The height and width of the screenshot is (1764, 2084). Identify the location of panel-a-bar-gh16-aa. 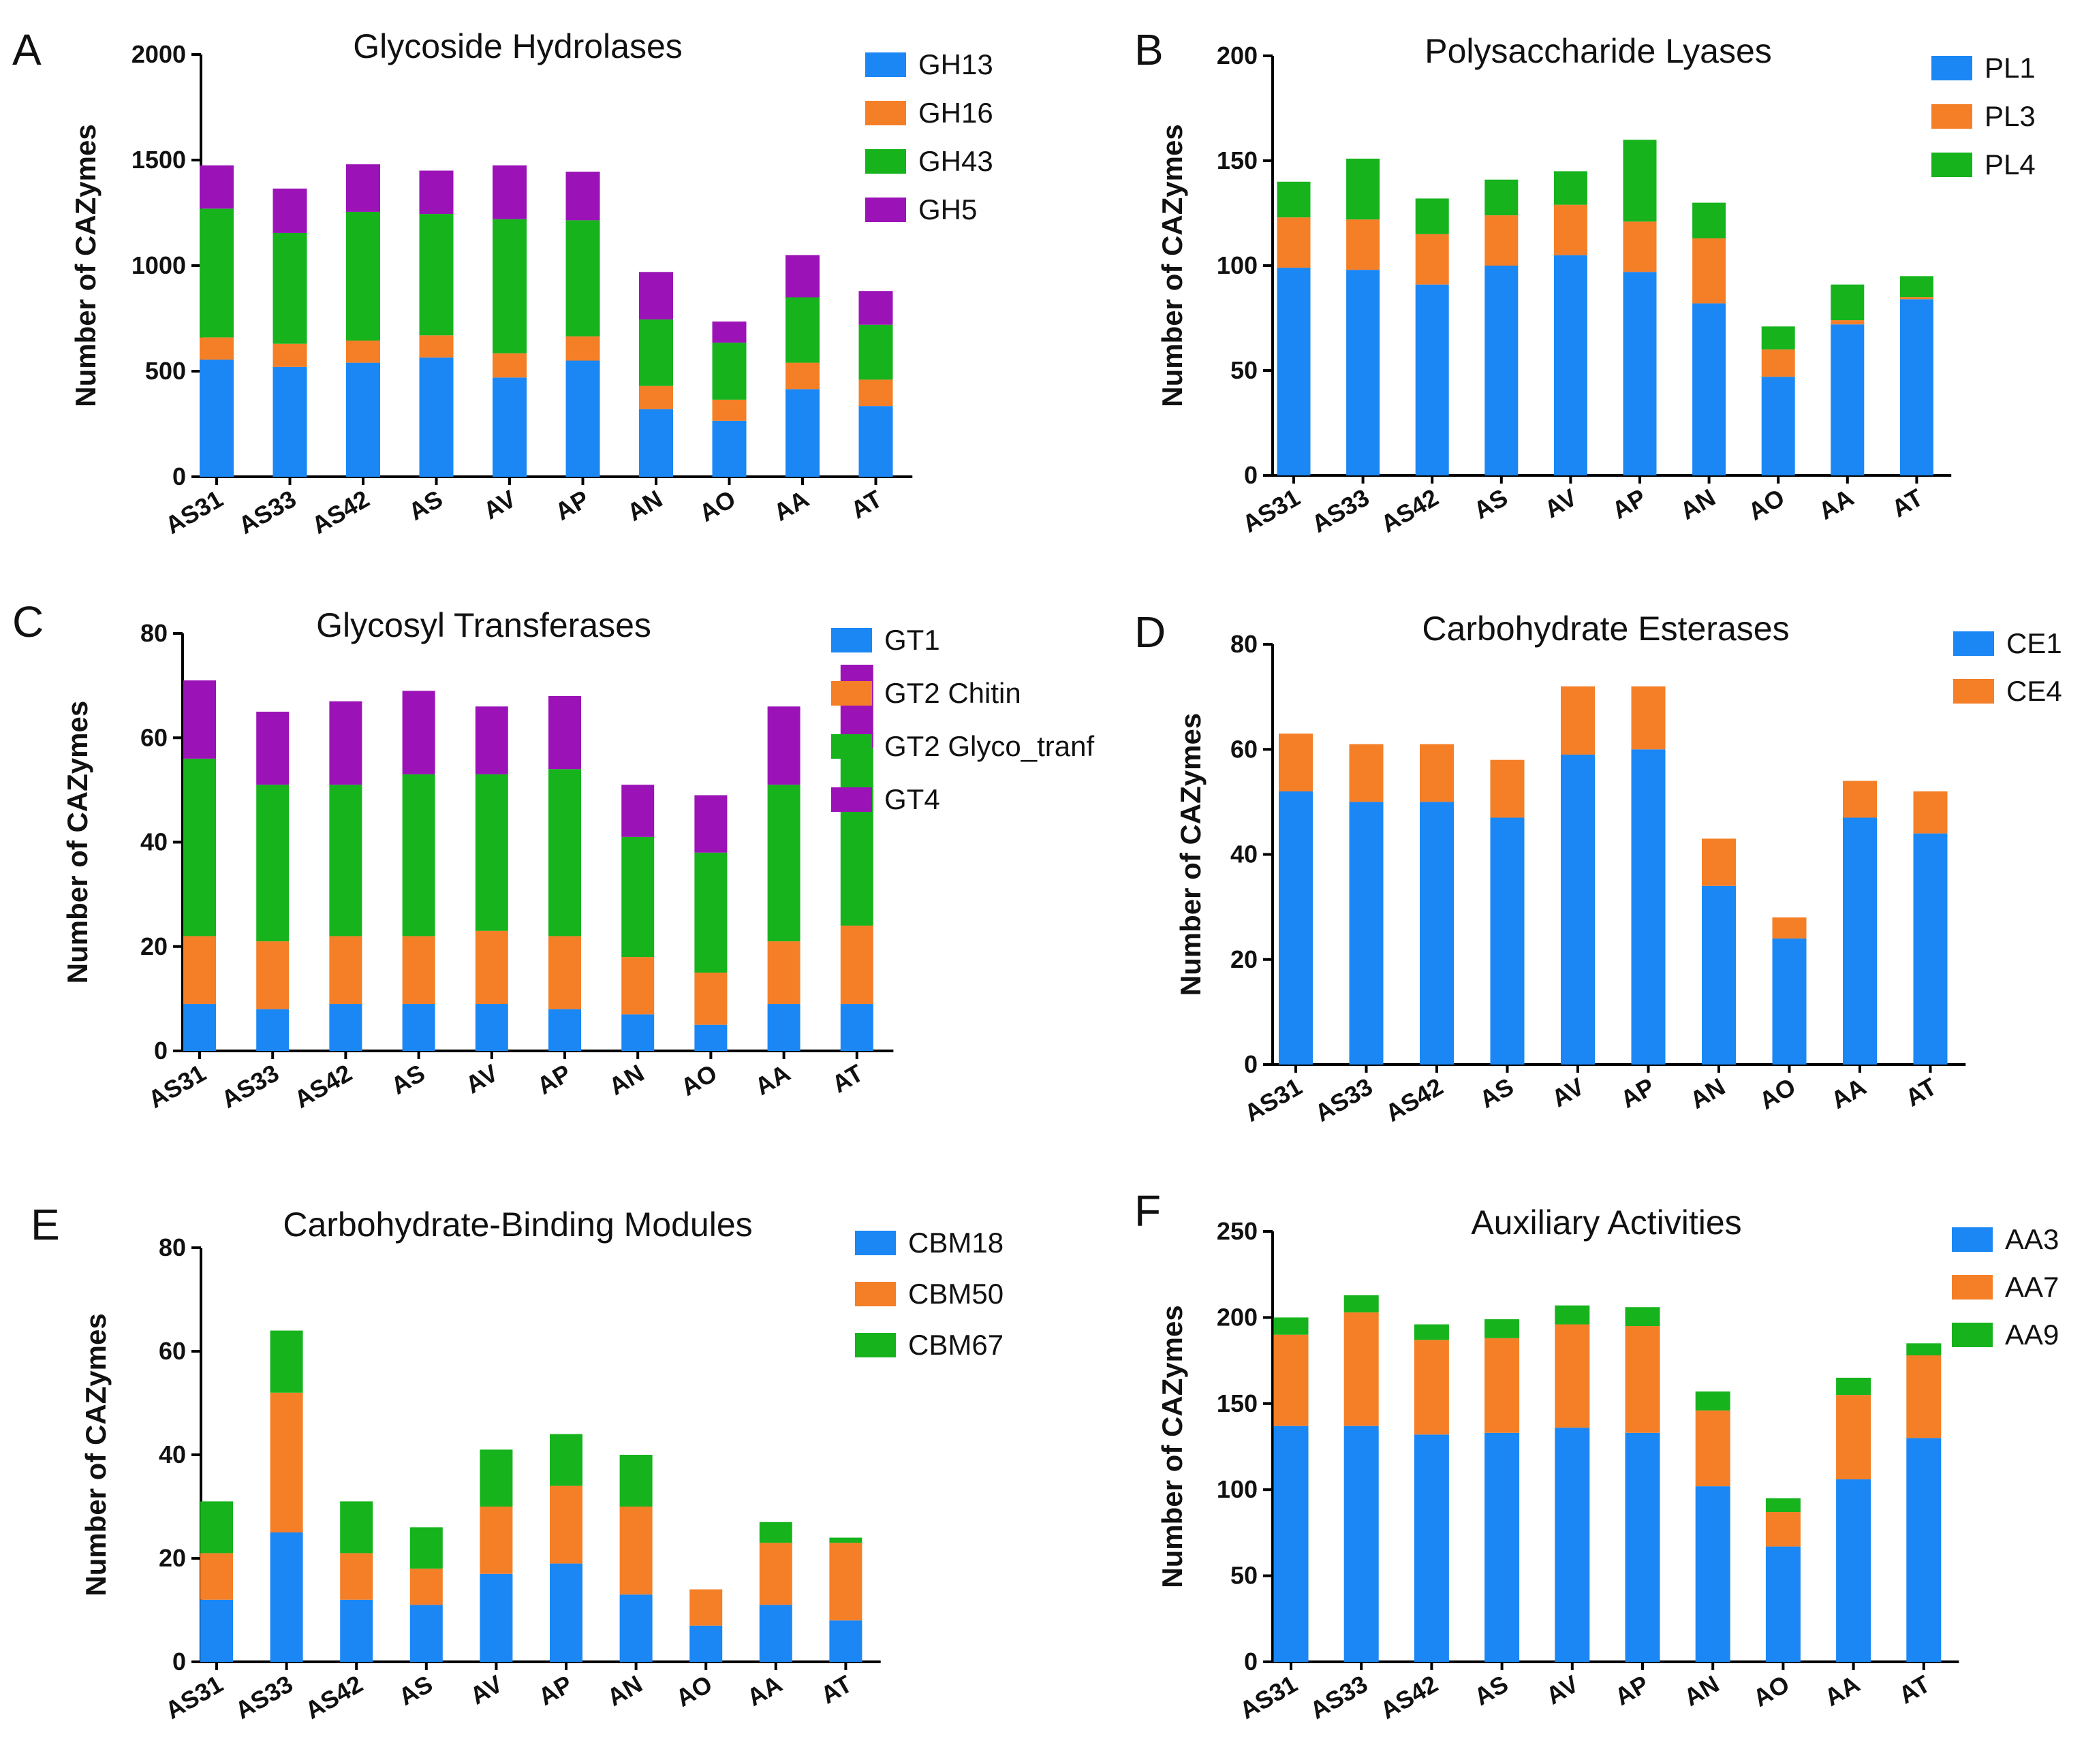
(803, 376).